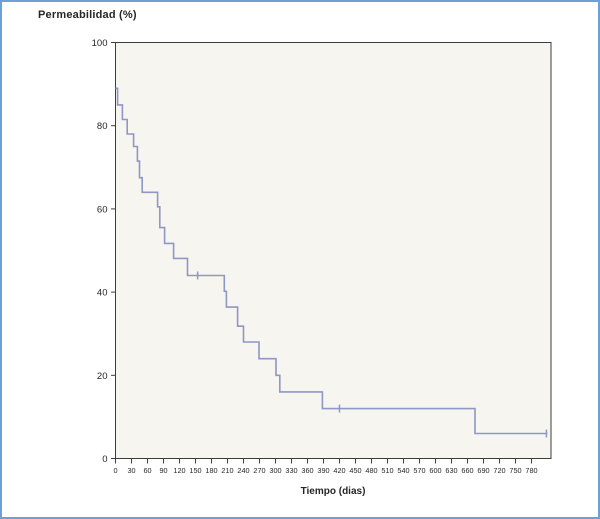 The image size is (600, 519). I want to click on x-tick-label: 690, so click(483, 470).